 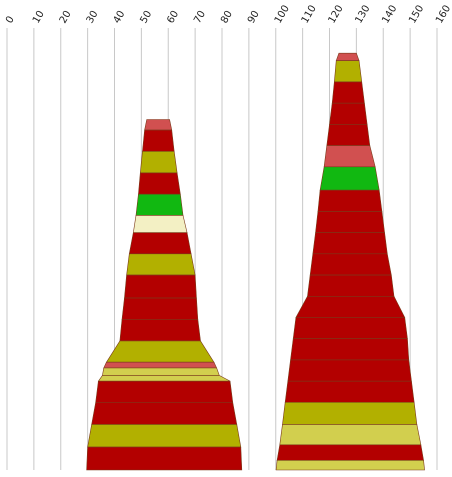 I want to click on x-tick-label: 0, so click(x=10, y=19).